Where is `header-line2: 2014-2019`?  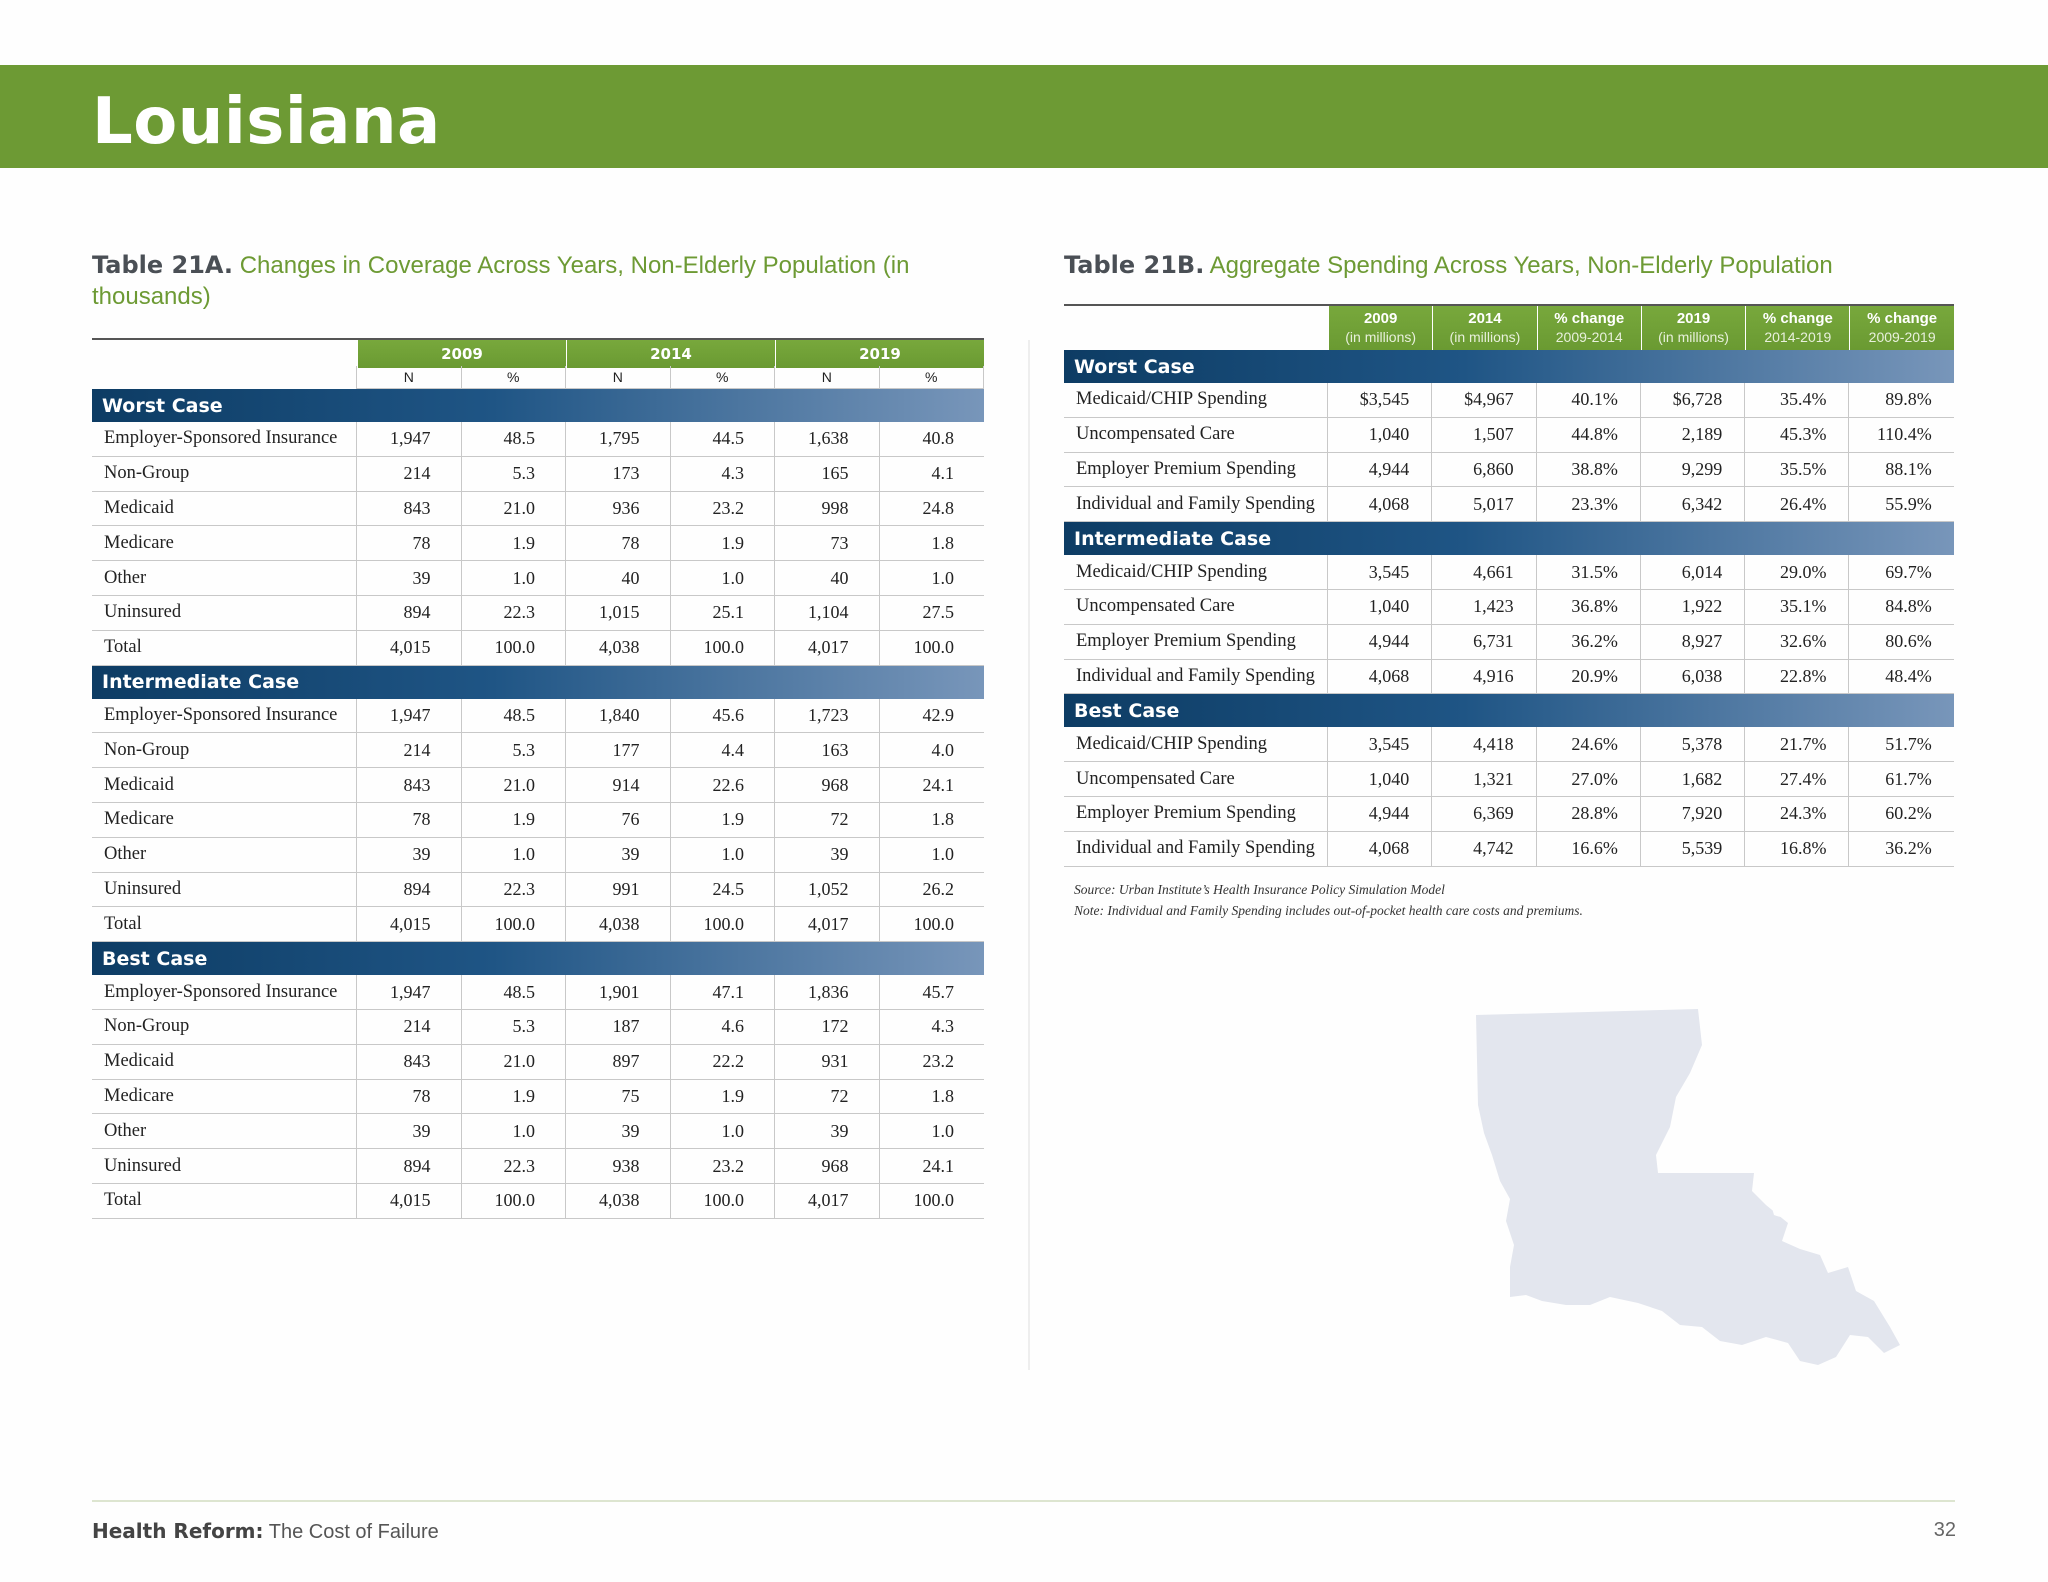 header-line2: 2014-2019 is located at coordinates (1798, 337).